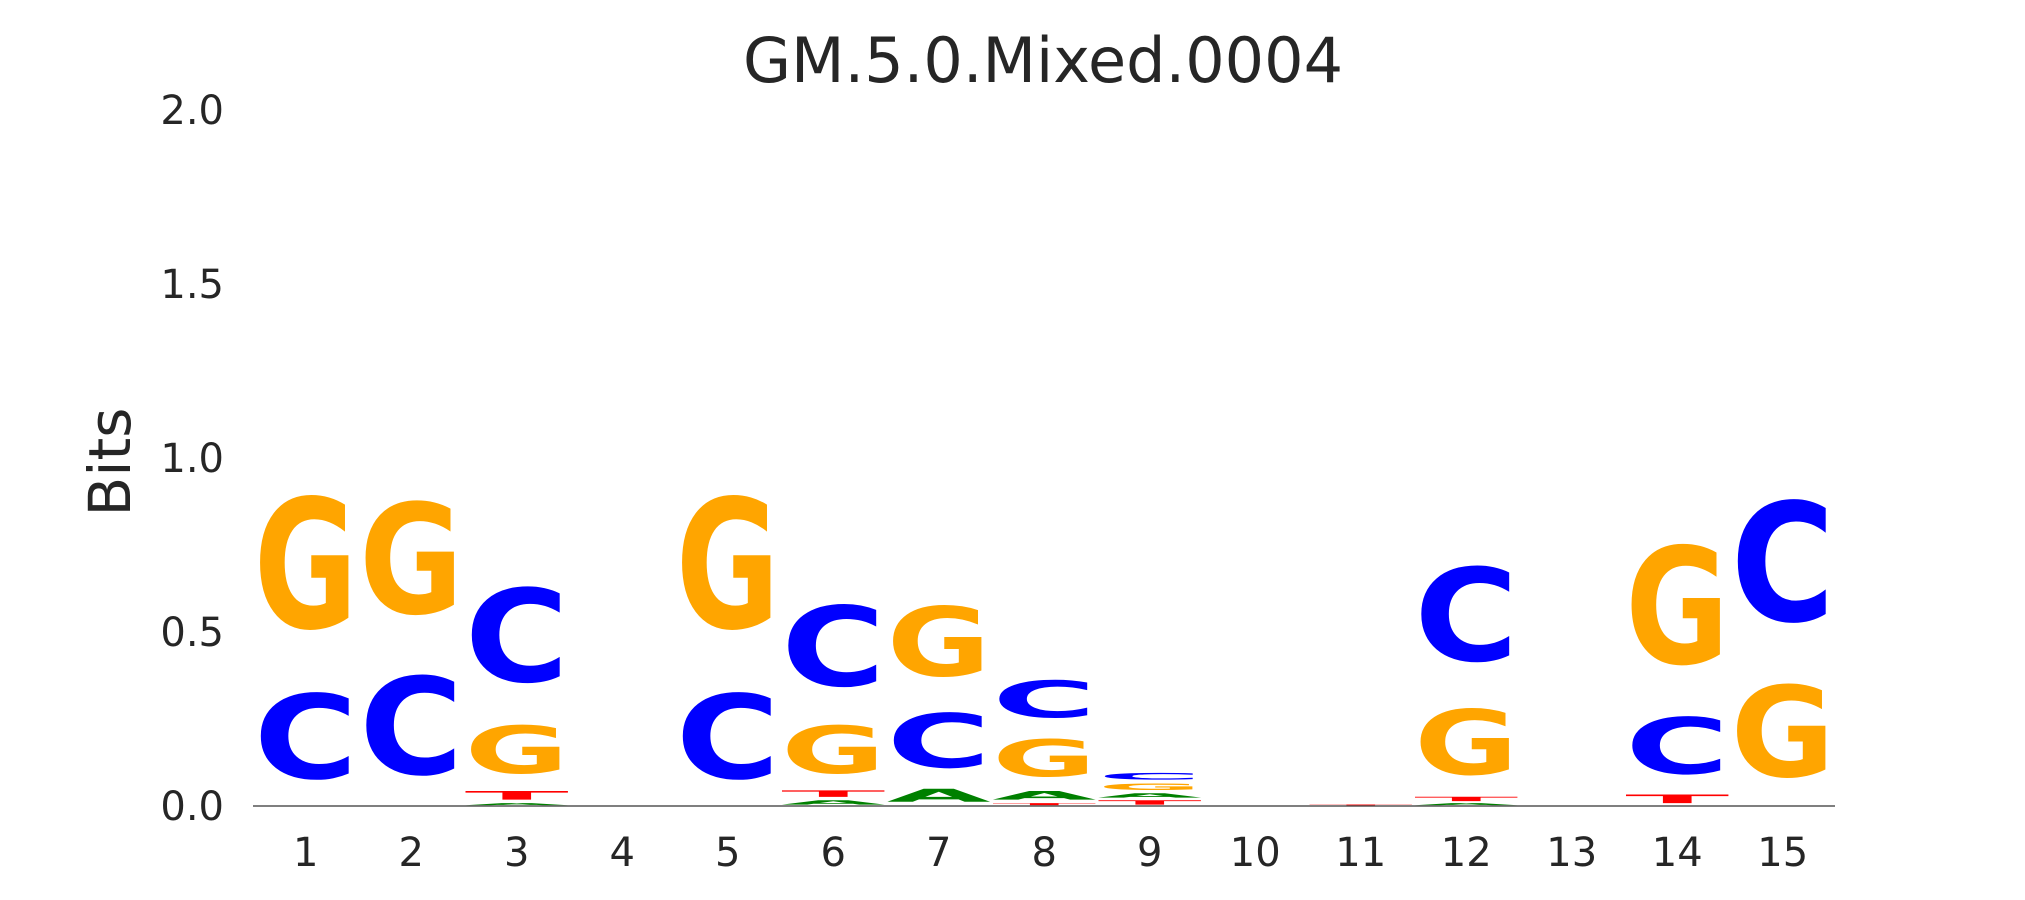 Image resolution: width=2025 pixels, height=900 pixels. What do you see at coordinates (1782, 853) in the screenshot?
I see `x-tick-label: 15` at bounding box center [1782, 853].